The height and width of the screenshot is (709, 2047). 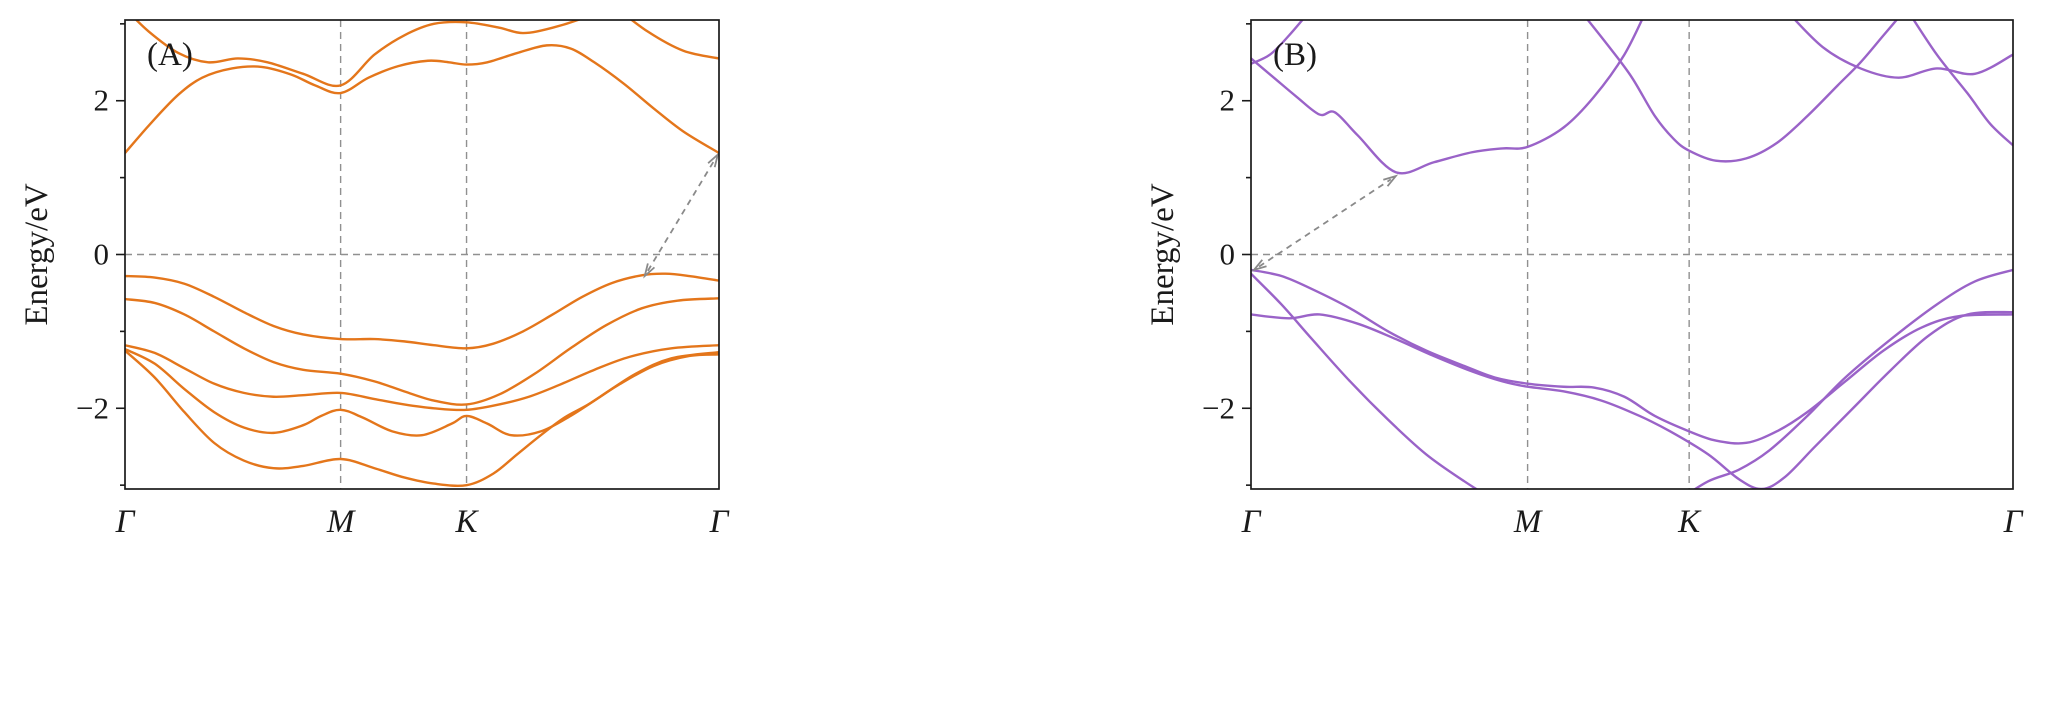 What do you see at coordinates (1295, 55) in the screenshot?
I see `panel-label: (B)` at bounding box center [1295, 55].